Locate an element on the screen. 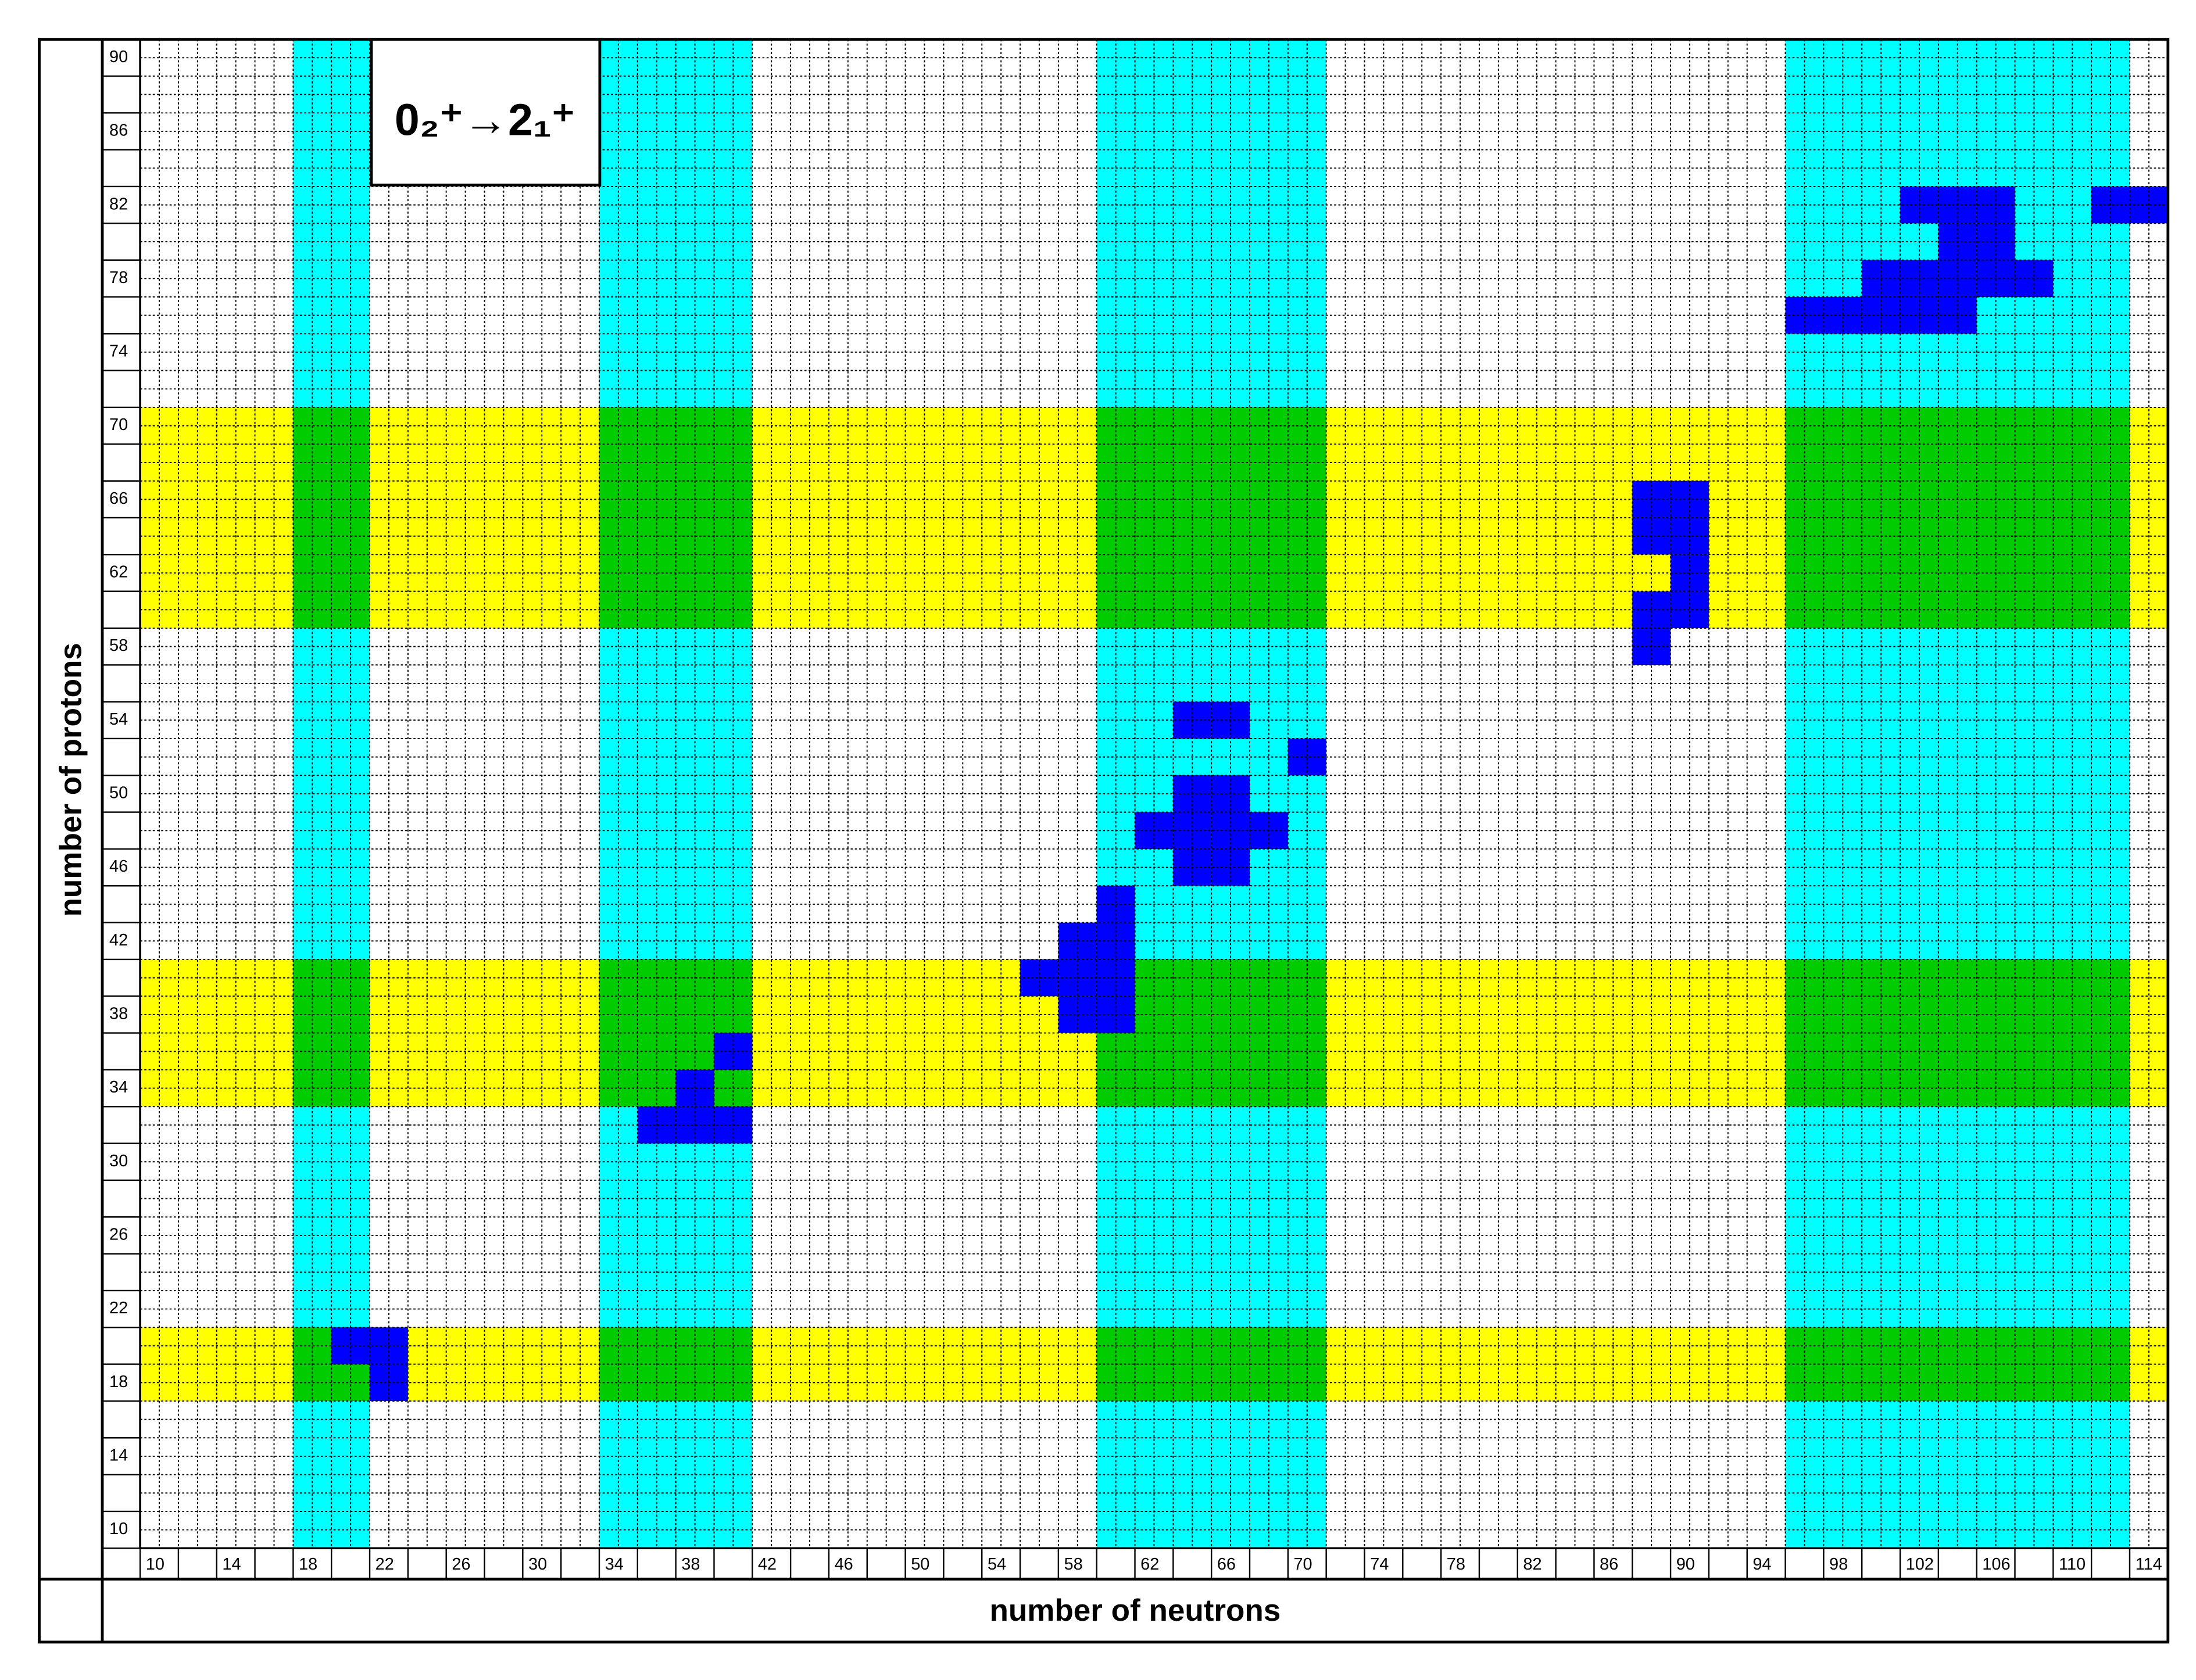  y-tick-label: 58 is located at coordinates (118, 645).